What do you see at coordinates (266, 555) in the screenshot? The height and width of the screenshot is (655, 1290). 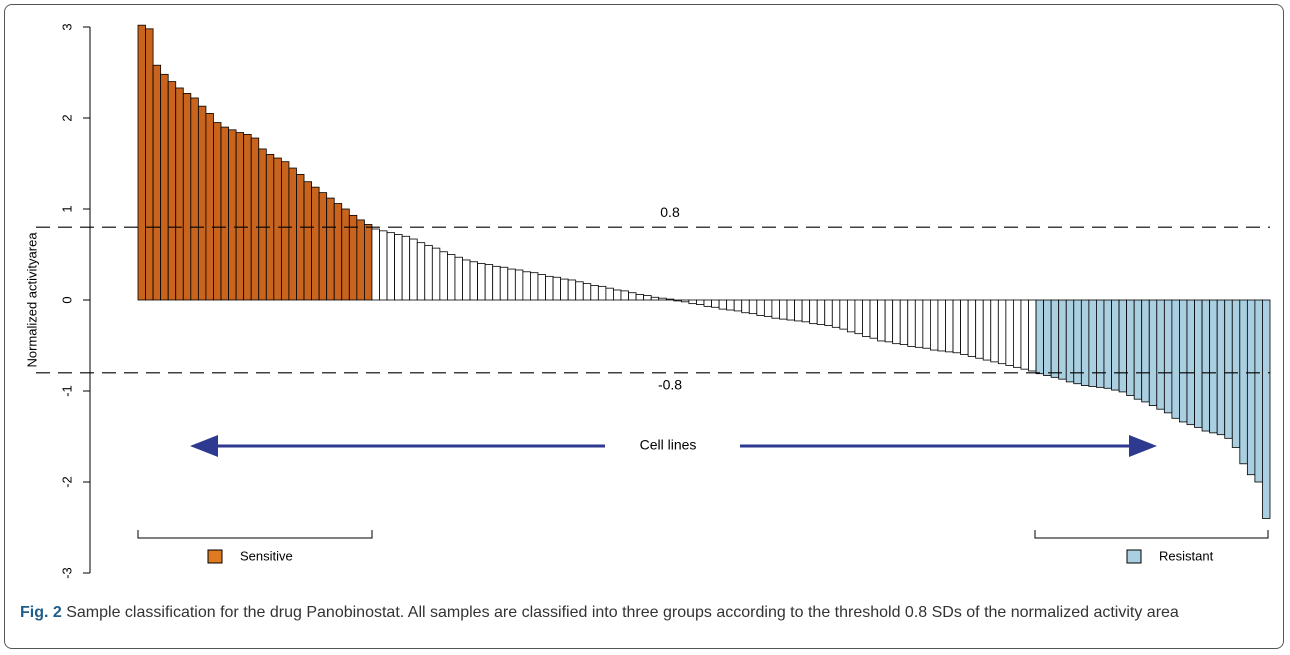 I see `legend-label: Sensitive` at bounding box center [266, 555].